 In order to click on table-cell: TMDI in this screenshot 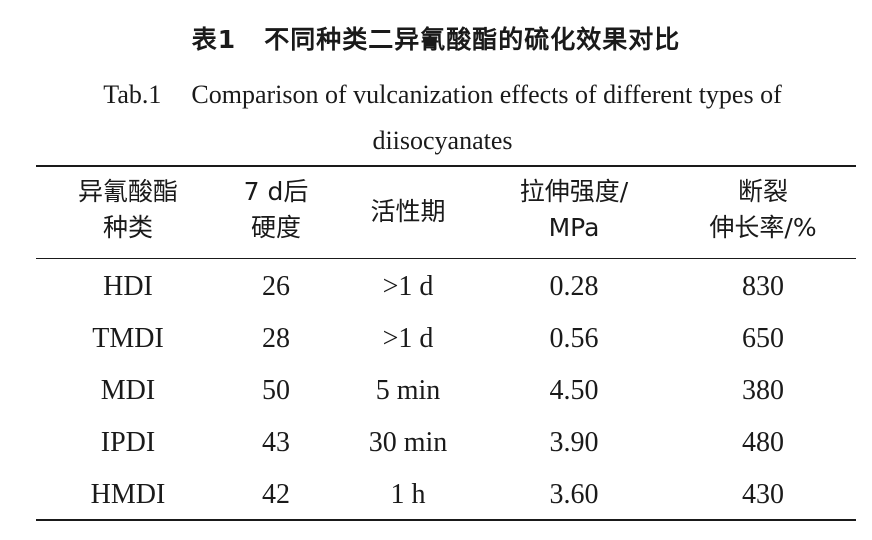, I will do `click(128, 338)`.